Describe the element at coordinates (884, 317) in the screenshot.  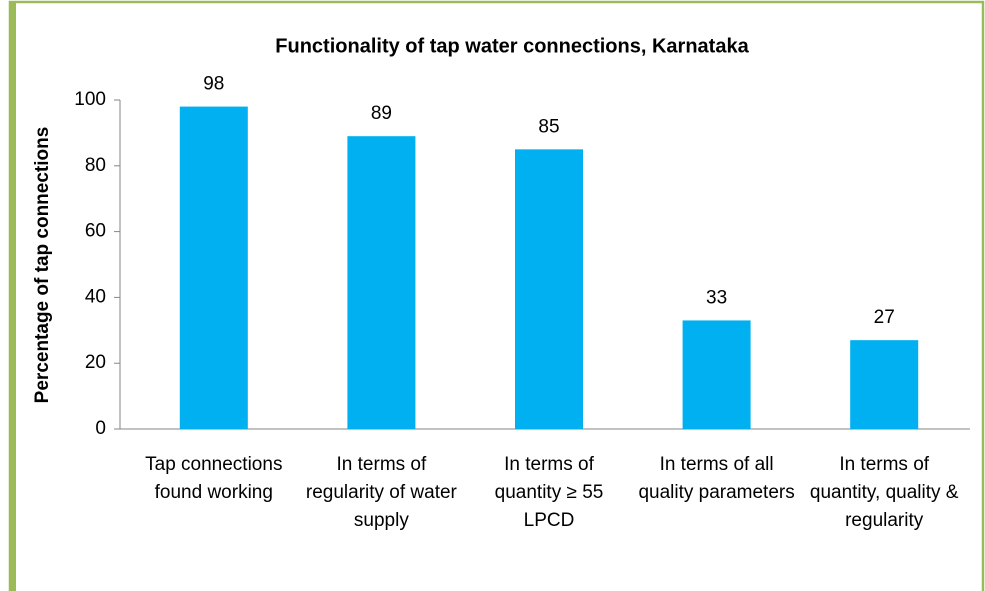
I see `value-label: 27` at that location.